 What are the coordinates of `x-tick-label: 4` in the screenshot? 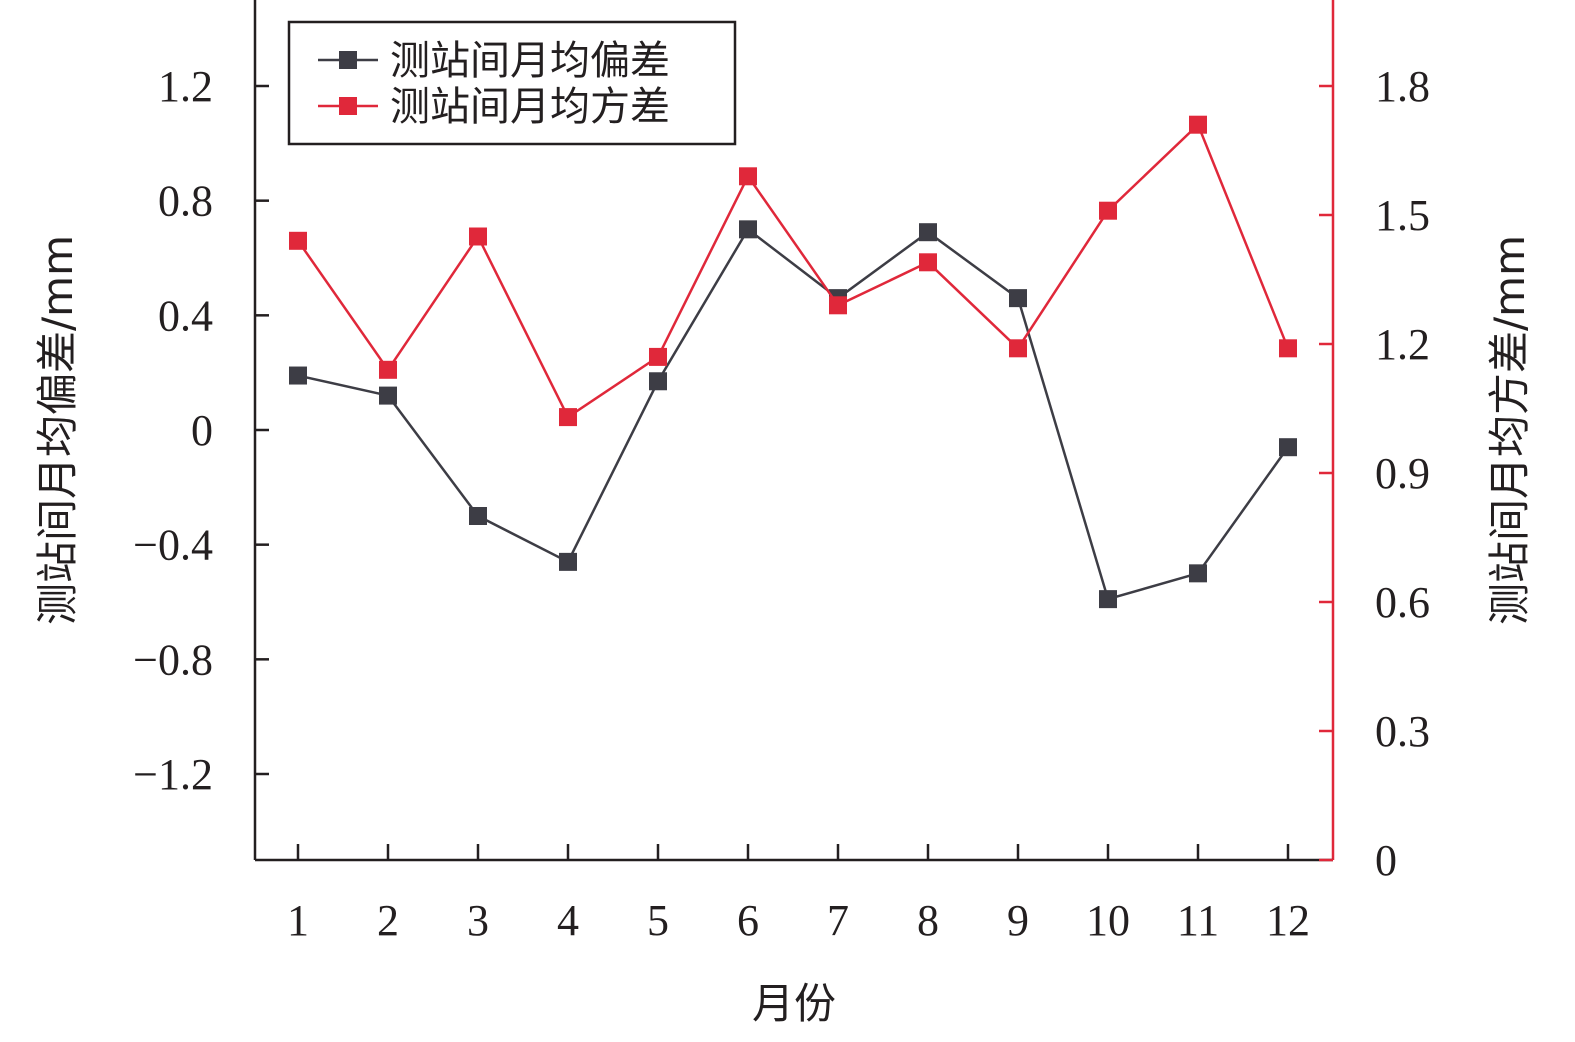 It's located at (568, 920).